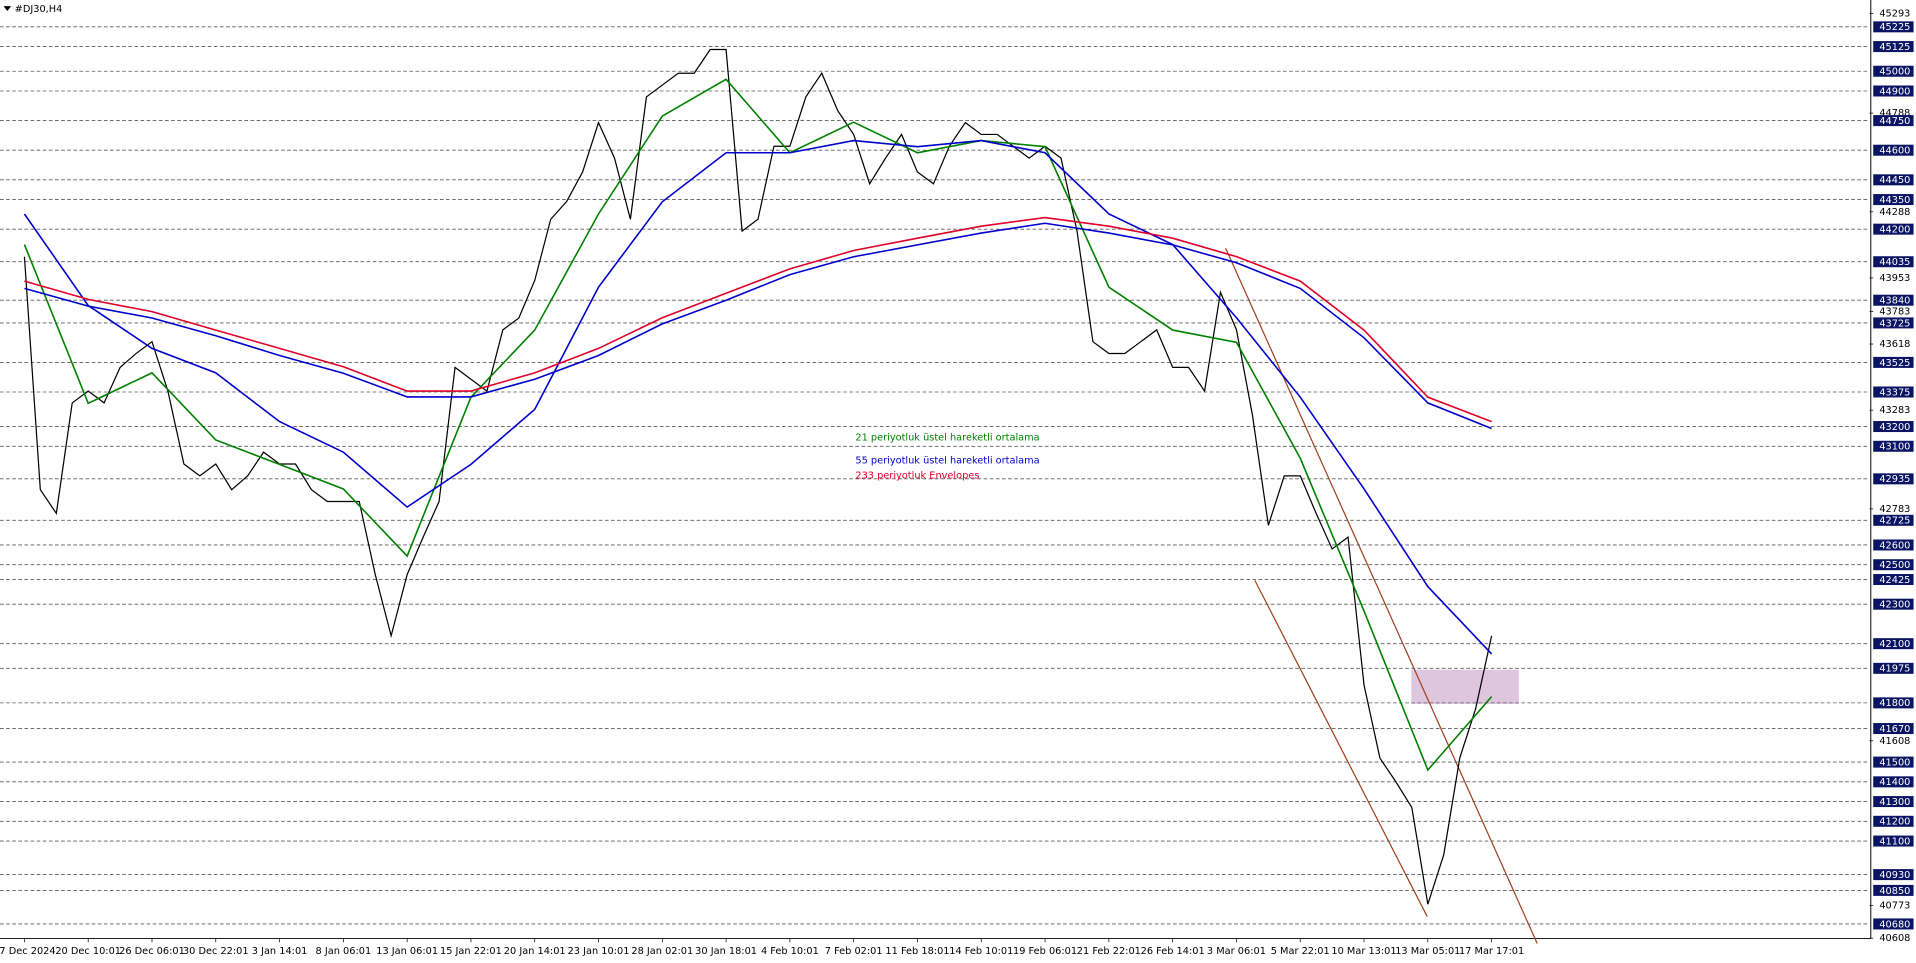  I want to click on x-tick-label: 20 Dec 10:01, so click(88, 951).